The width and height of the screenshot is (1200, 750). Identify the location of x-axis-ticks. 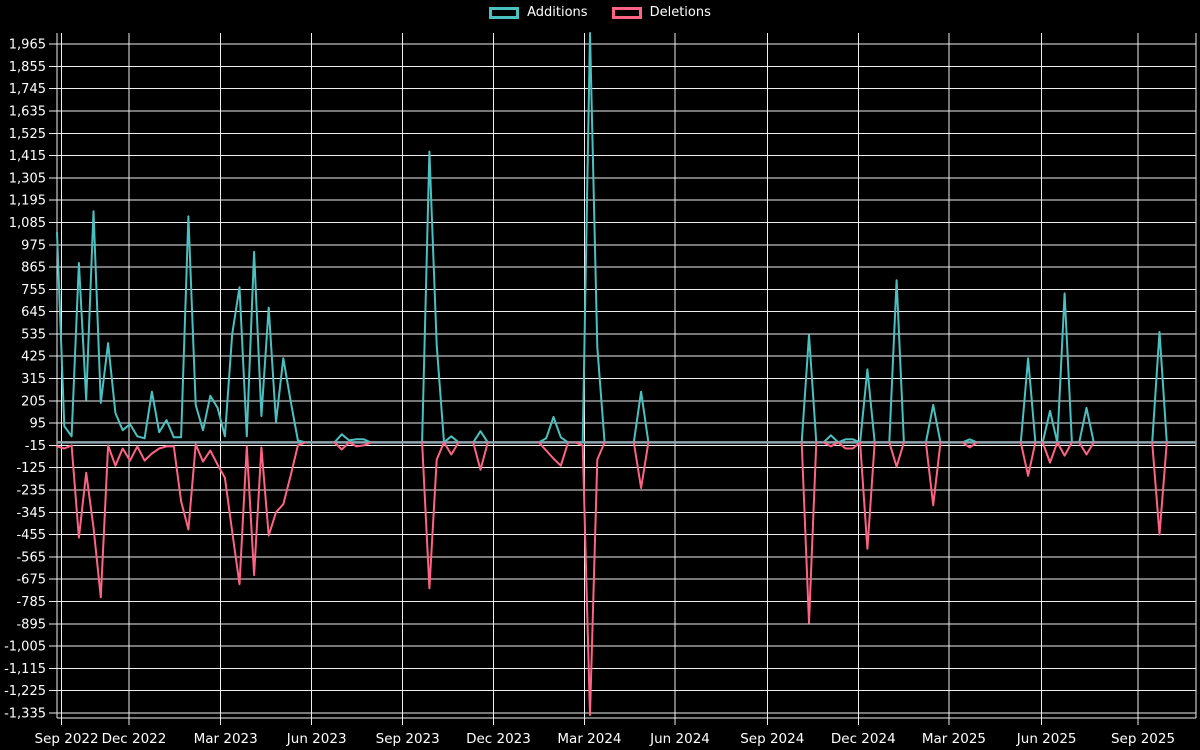
(600, 721).